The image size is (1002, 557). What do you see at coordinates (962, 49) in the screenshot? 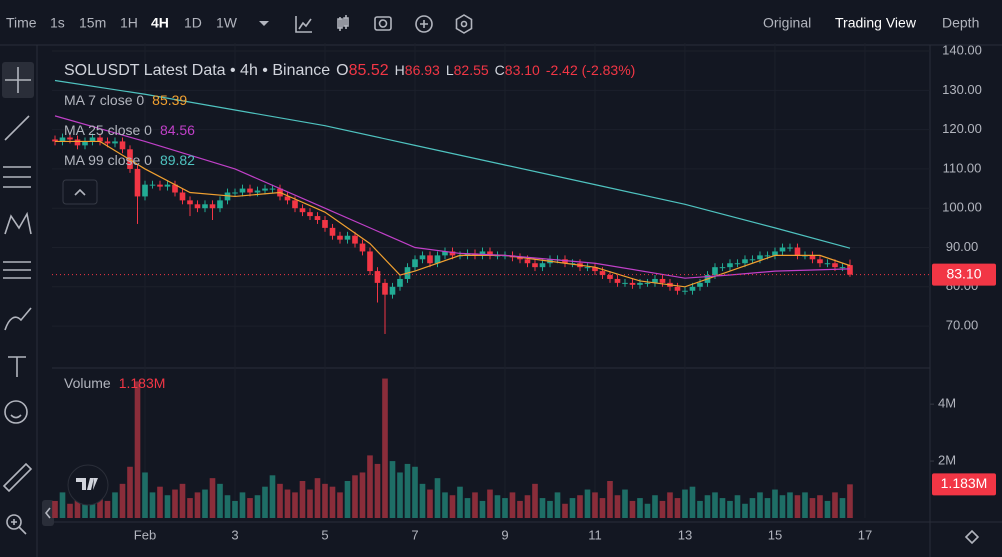
I see `y-tick-label: 140.00` at bounding box center [962, 49].